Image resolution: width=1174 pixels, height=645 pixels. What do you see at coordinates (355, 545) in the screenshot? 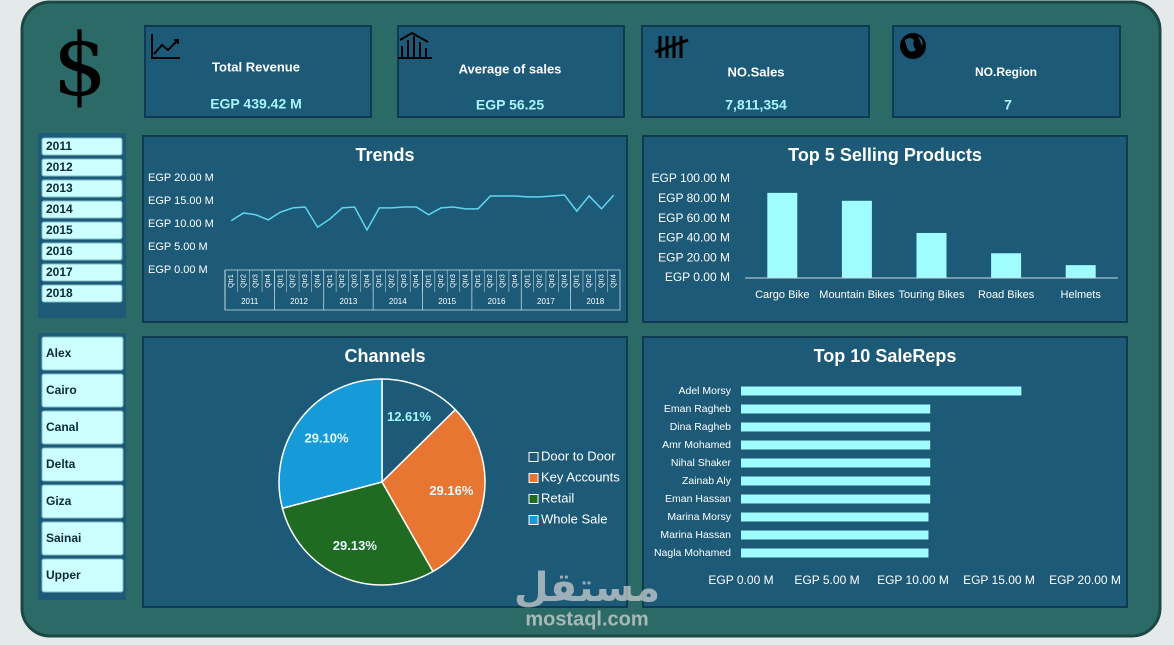
I see `data-label: 29.13%` at bounding box center [355, 545].